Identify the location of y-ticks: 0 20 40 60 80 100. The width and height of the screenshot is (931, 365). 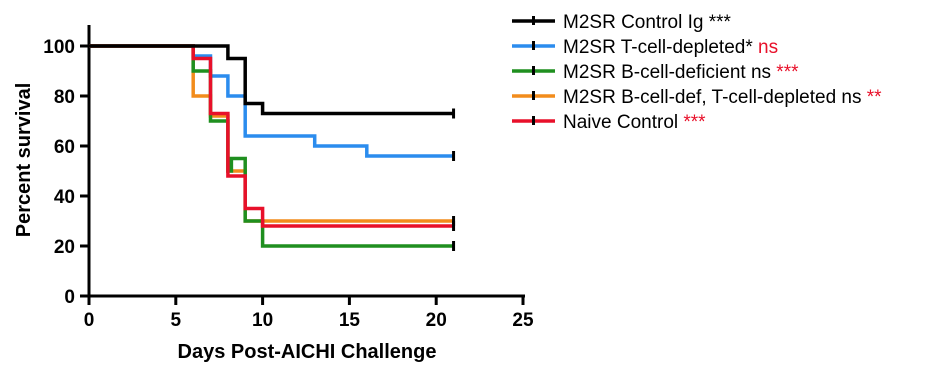
(66, 172).